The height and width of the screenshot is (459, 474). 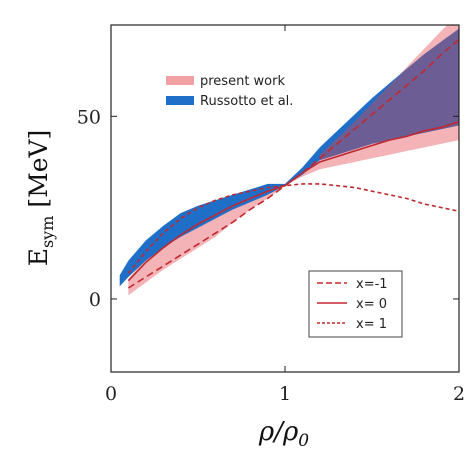 I want to click on legend-label-x-minus-1: x=-1, so click(x=372, y=284).